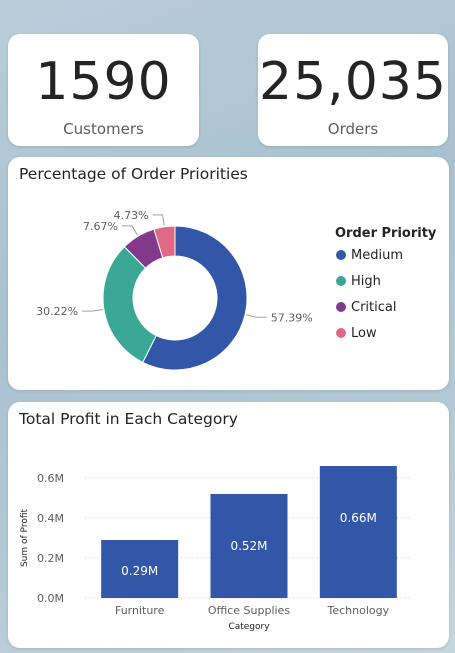 This screenshot has height=653, width=455. I want to click on legend-marker-high, so click(341, 281).